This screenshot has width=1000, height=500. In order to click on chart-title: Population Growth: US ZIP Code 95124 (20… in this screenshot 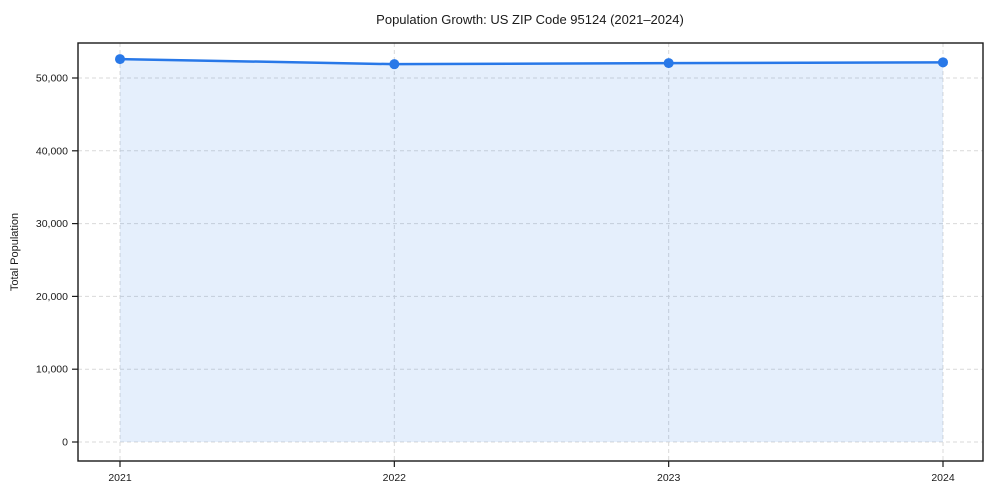, I will do `click(530, 19)`.